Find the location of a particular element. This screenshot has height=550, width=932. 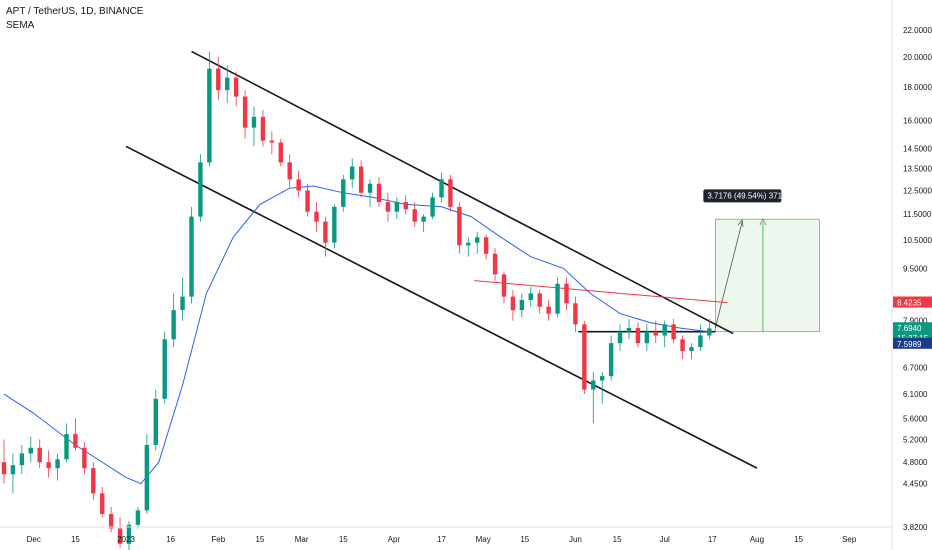

resistance-line is located at coordinates (601, 292).